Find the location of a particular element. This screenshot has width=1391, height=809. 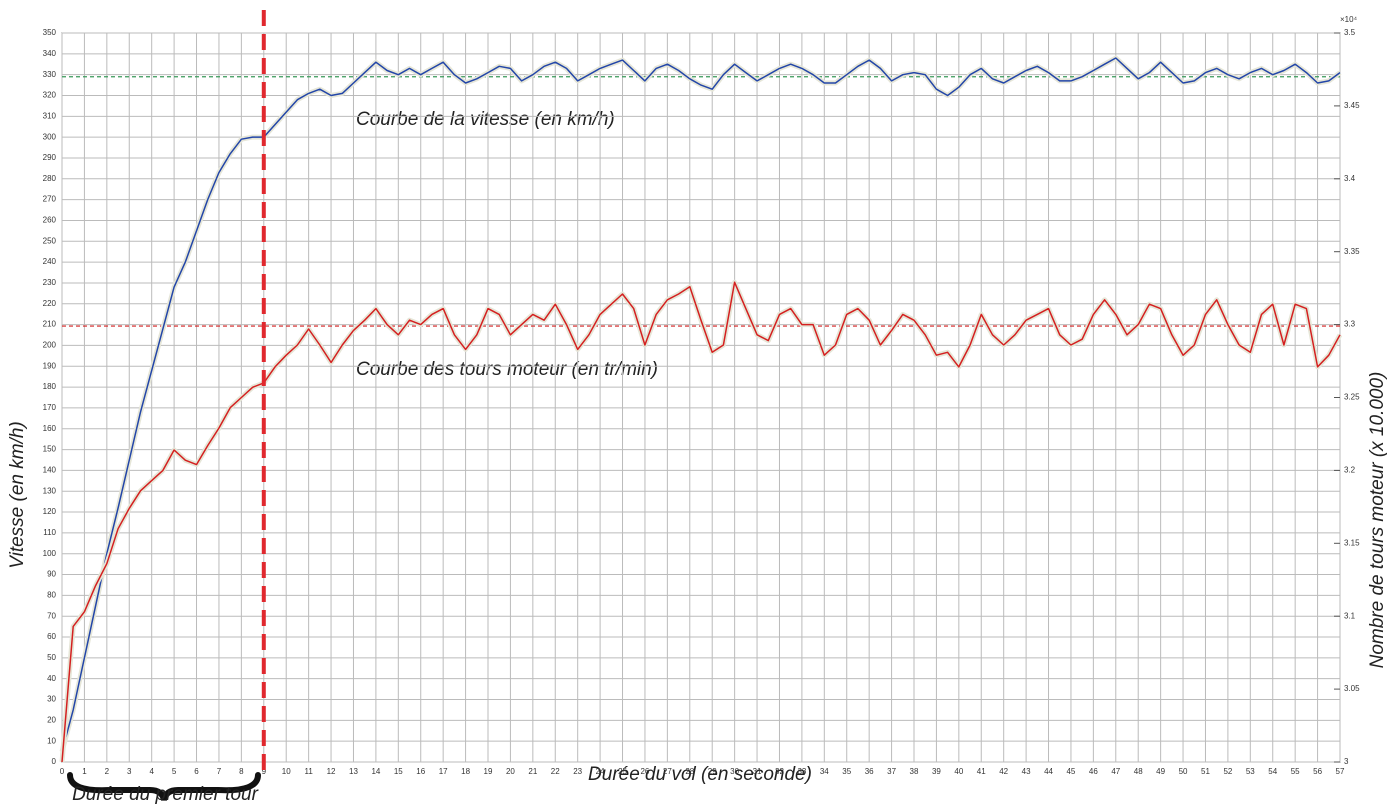

y2-tick-label: 3.45 is located at coordinates (1352, 105).